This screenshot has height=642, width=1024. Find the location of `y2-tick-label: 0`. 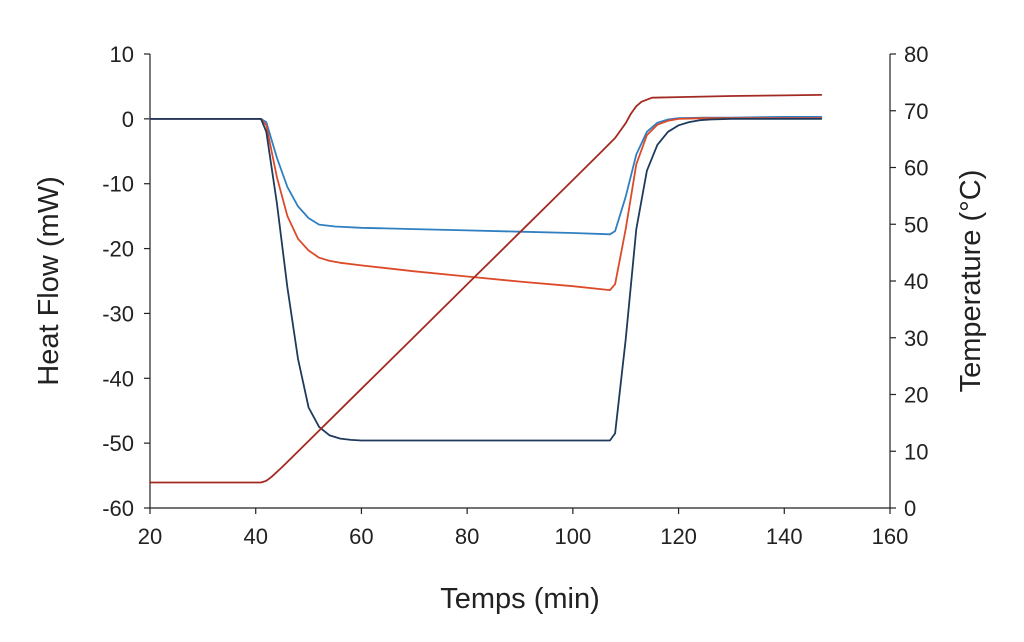

y2-tick-label: 0 is located at coordinates (910, 508).